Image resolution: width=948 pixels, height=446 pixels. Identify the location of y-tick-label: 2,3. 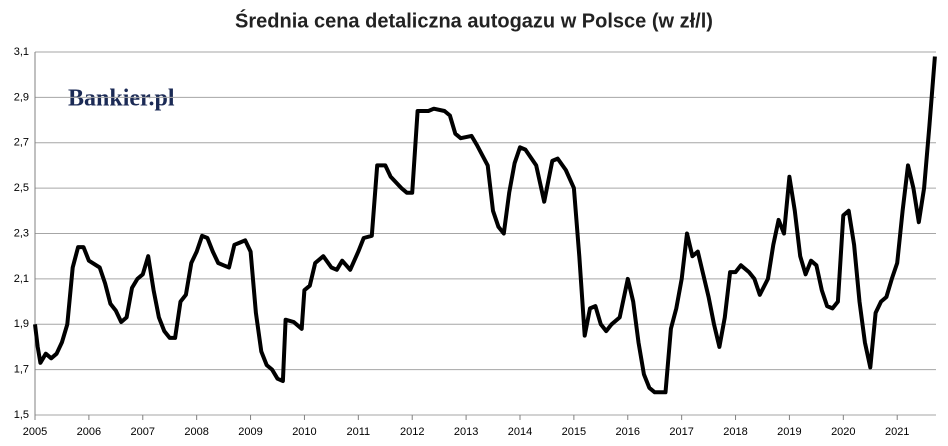
(21, 233).